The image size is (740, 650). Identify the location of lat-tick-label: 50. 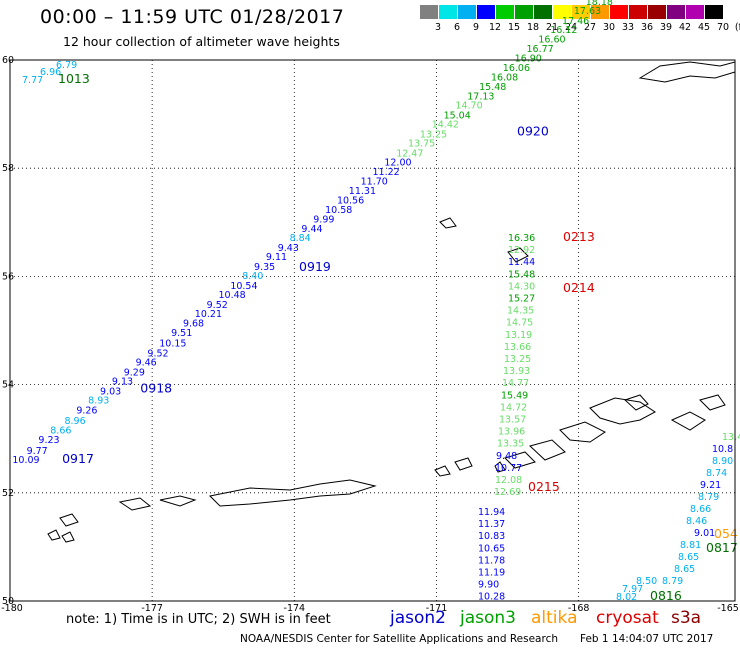
(8, 601).